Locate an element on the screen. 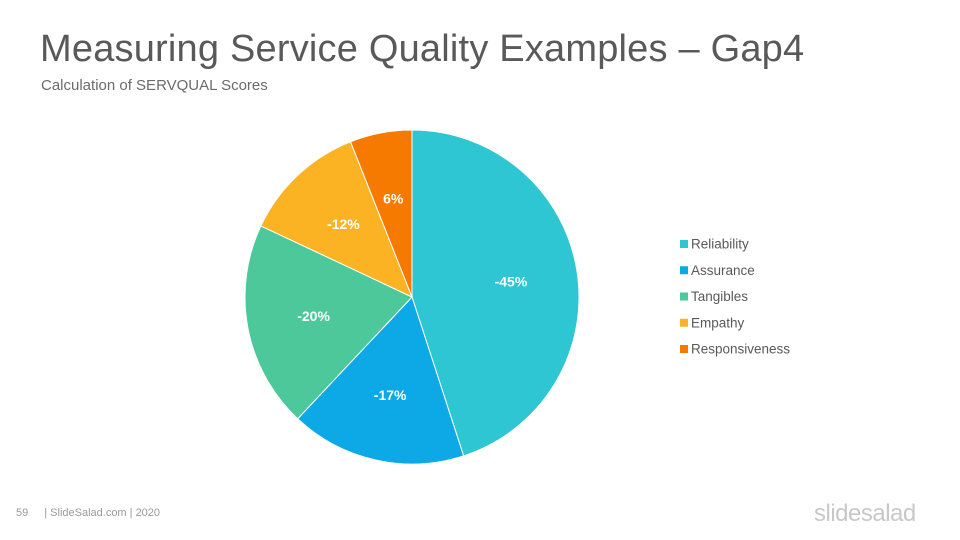 This screenshot has height=540, width=960. legend-label-empathy: Empathy is located at coordinates (718, 322).